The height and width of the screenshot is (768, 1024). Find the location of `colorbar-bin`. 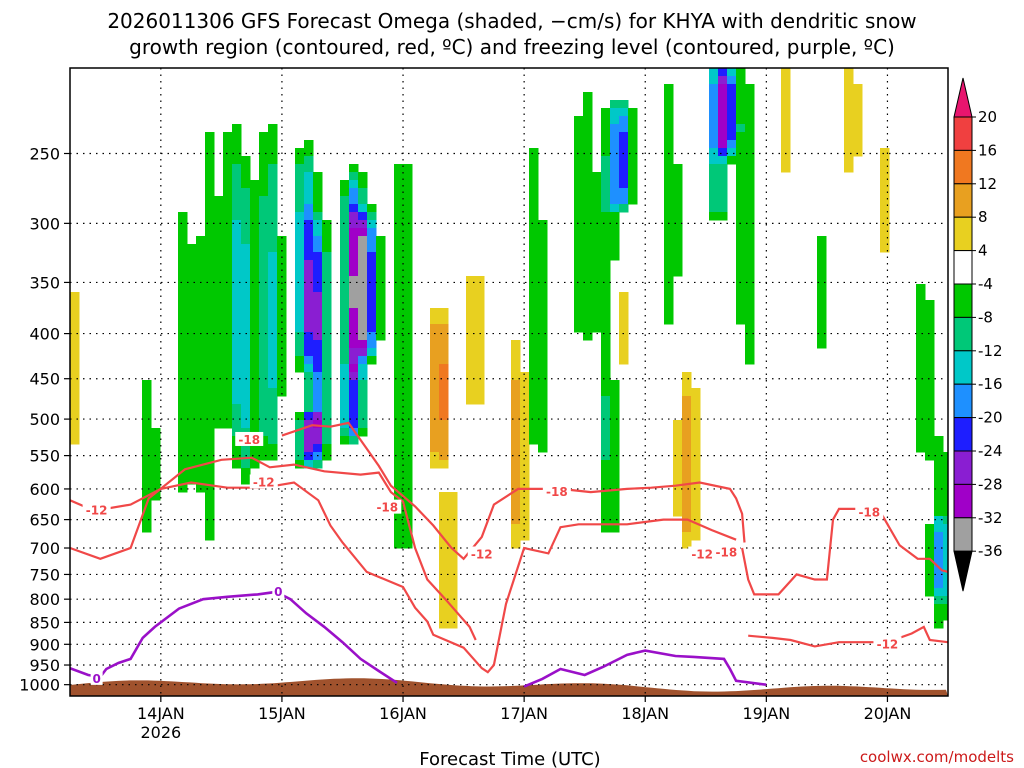

colorbar-bin is located at coordinates (963, 234).